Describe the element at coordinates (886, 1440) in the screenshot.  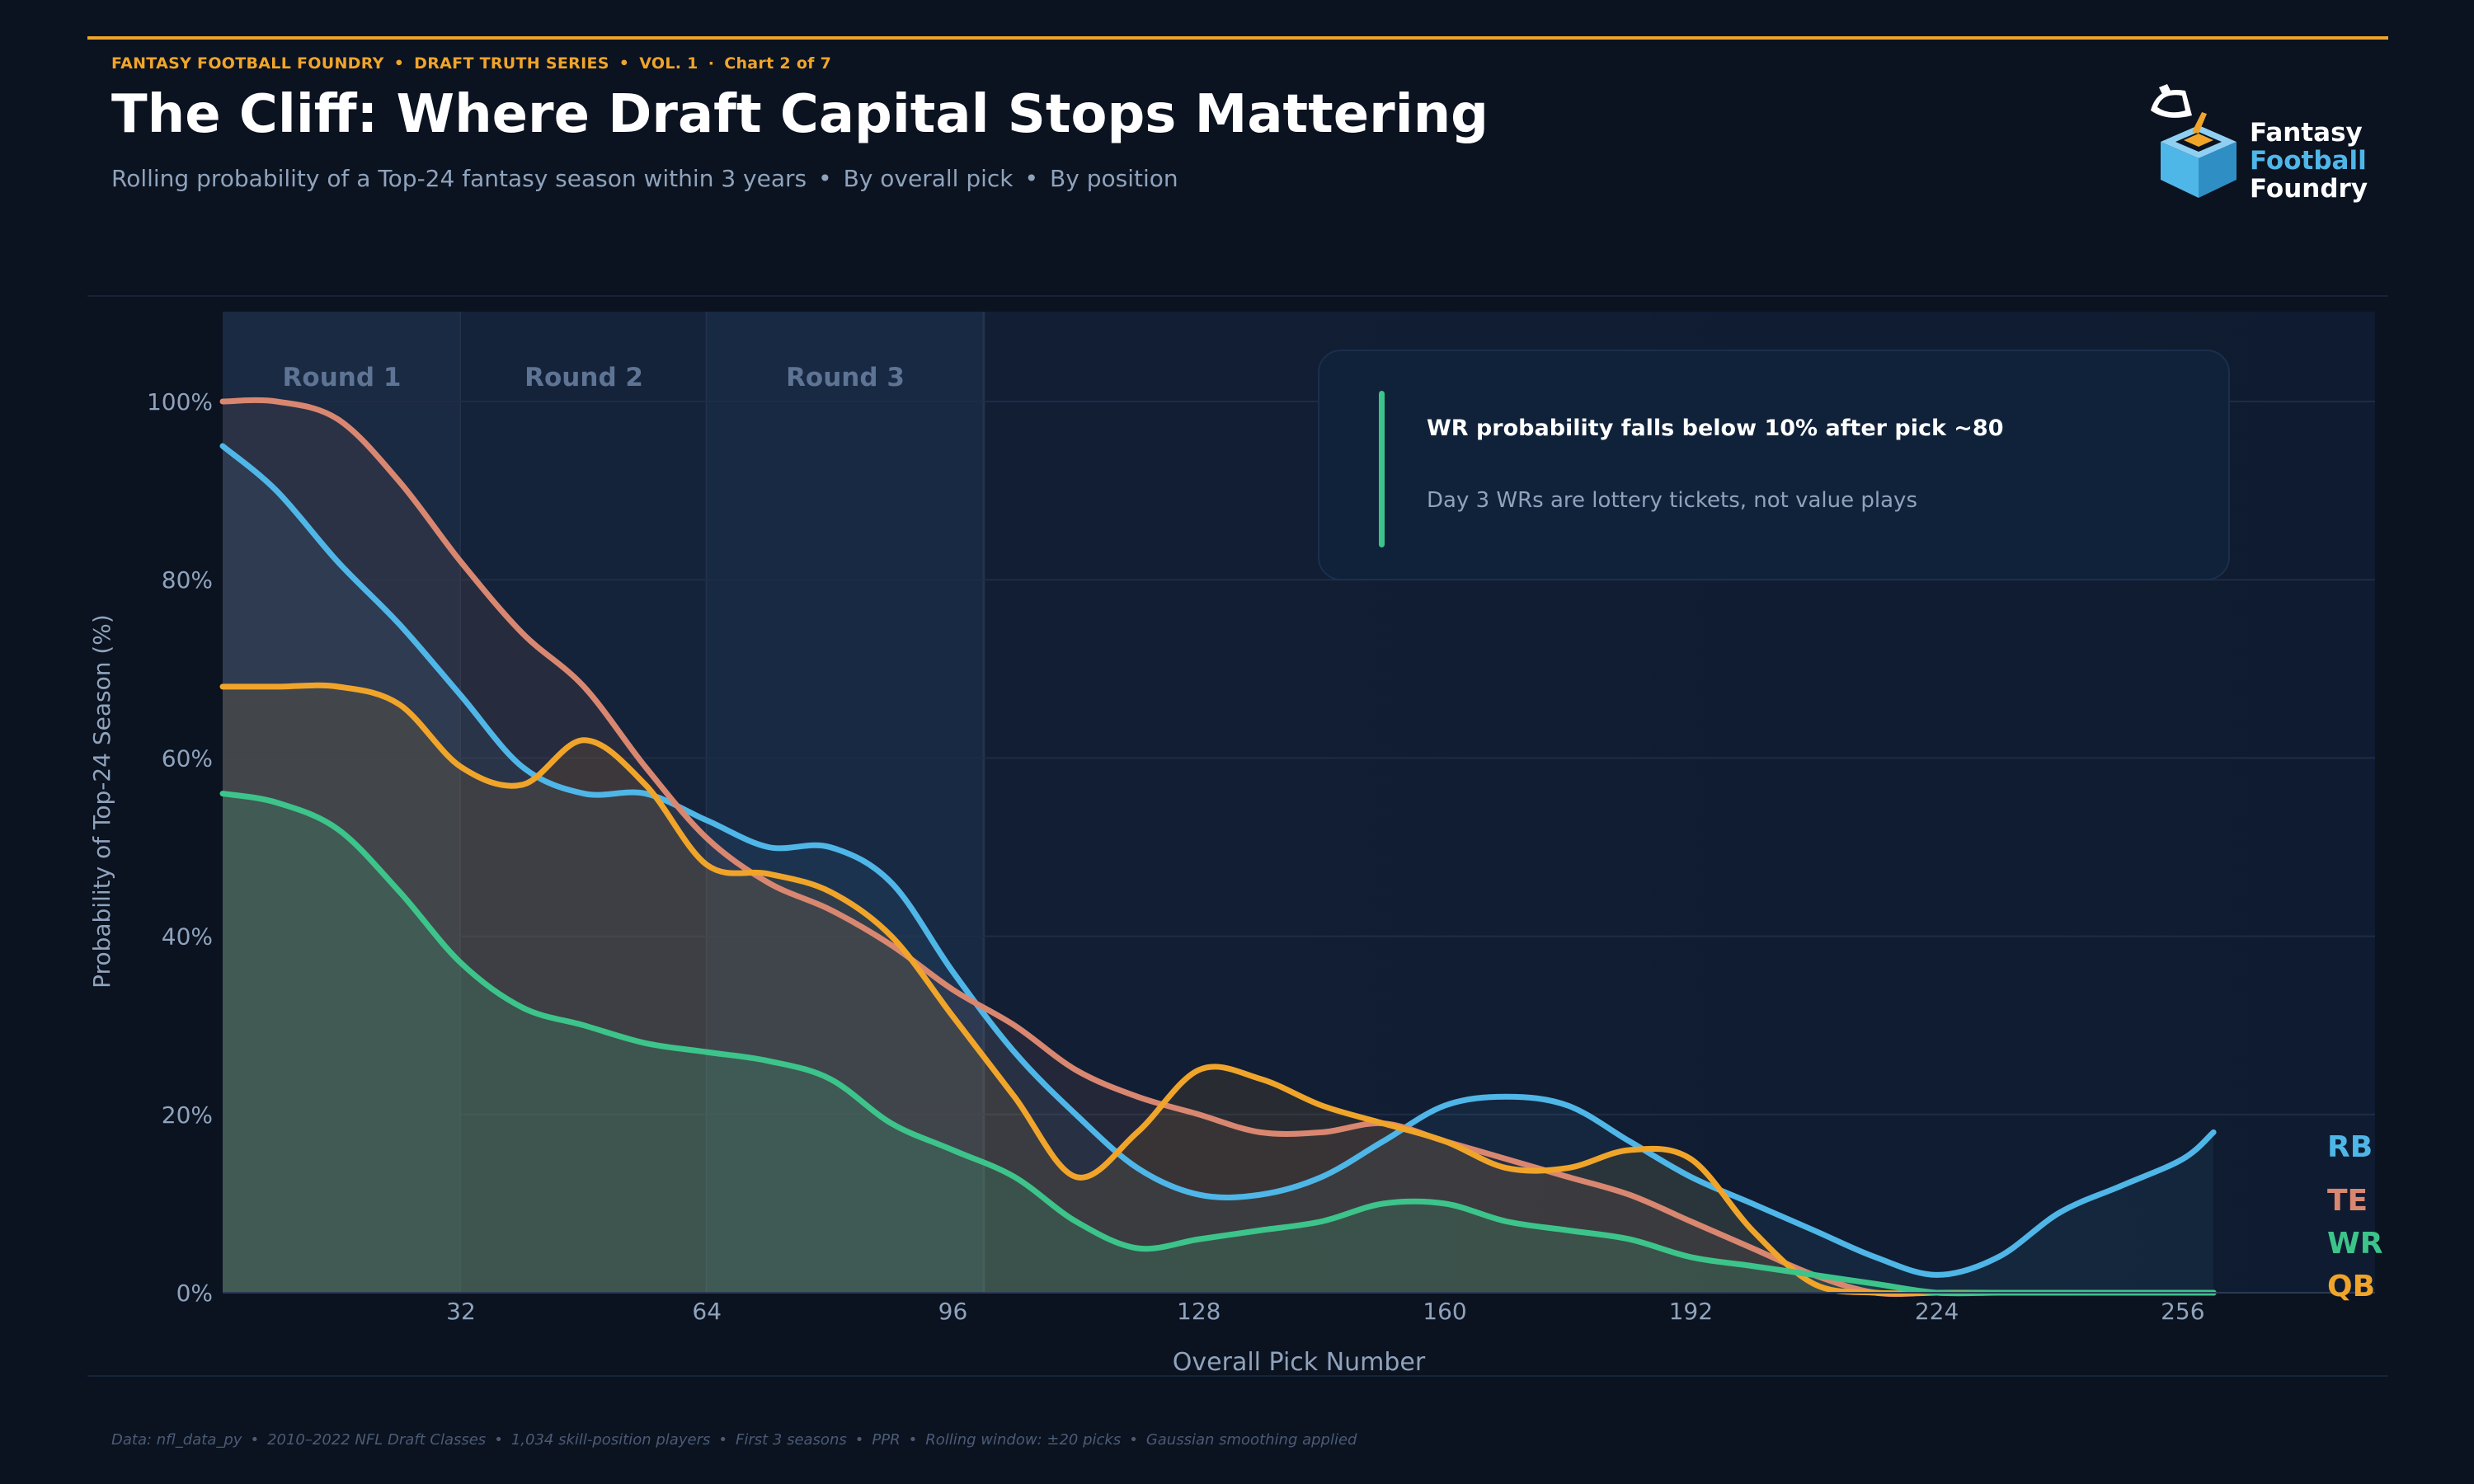
I see `footer-item: PPR` at that location.